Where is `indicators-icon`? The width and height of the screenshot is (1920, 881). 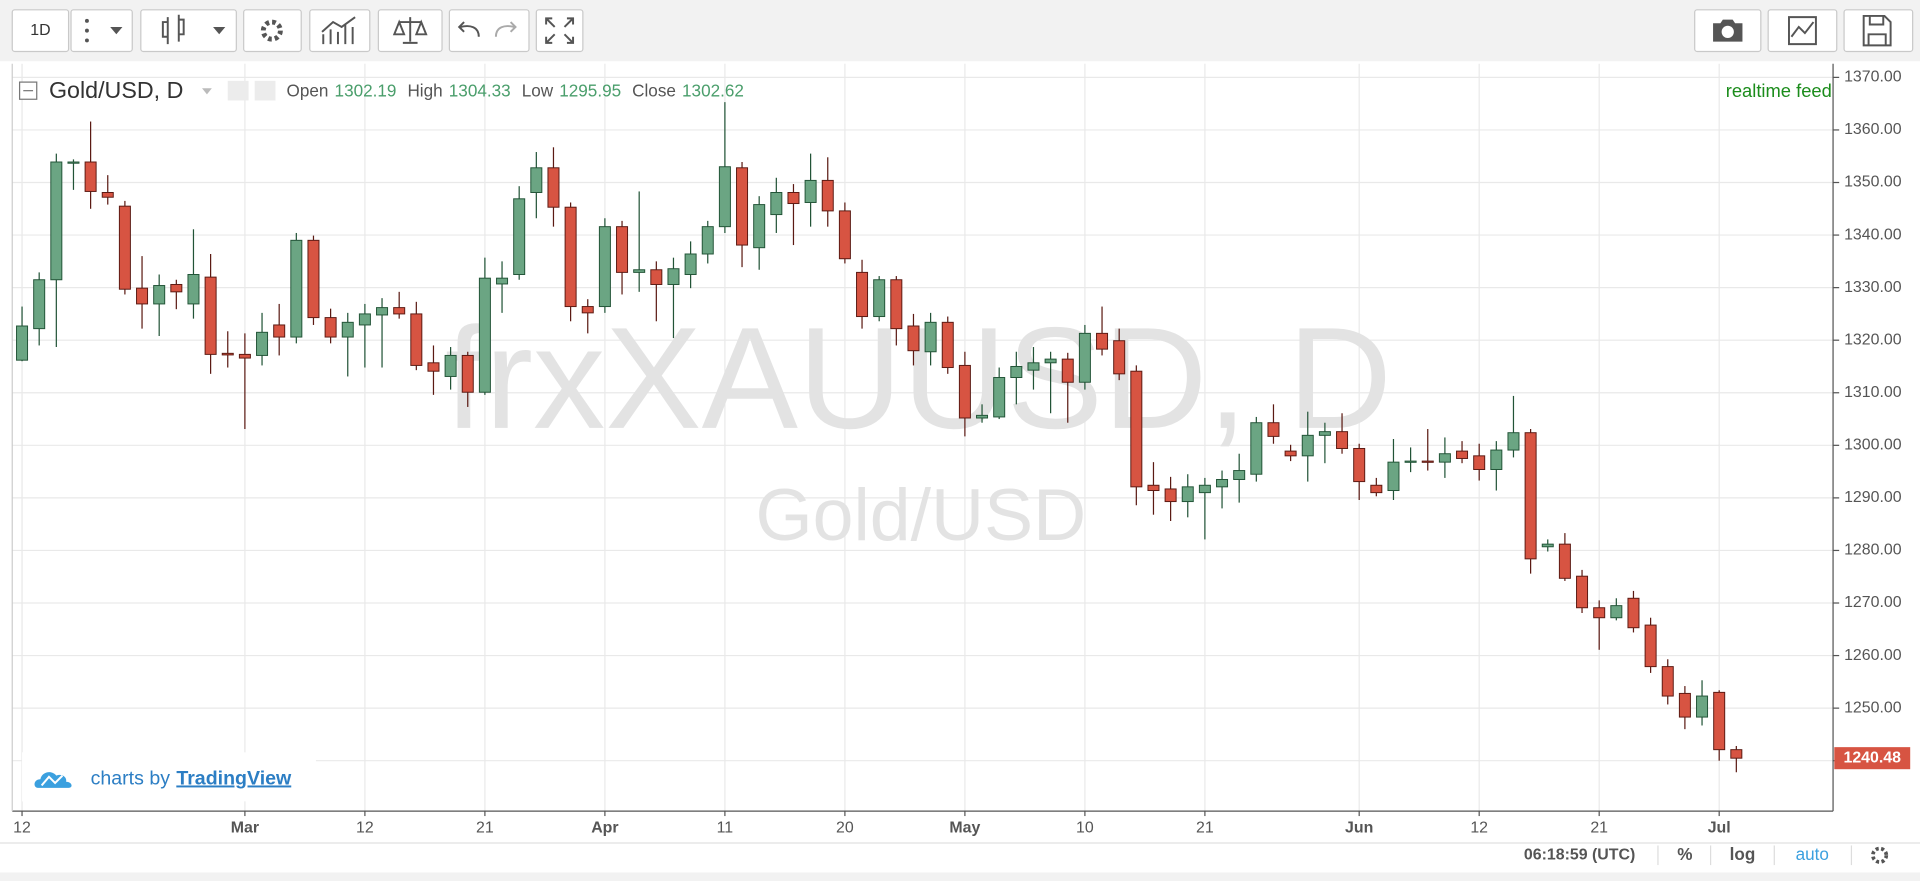 indicators-icon is located at coordinates (338, 30).